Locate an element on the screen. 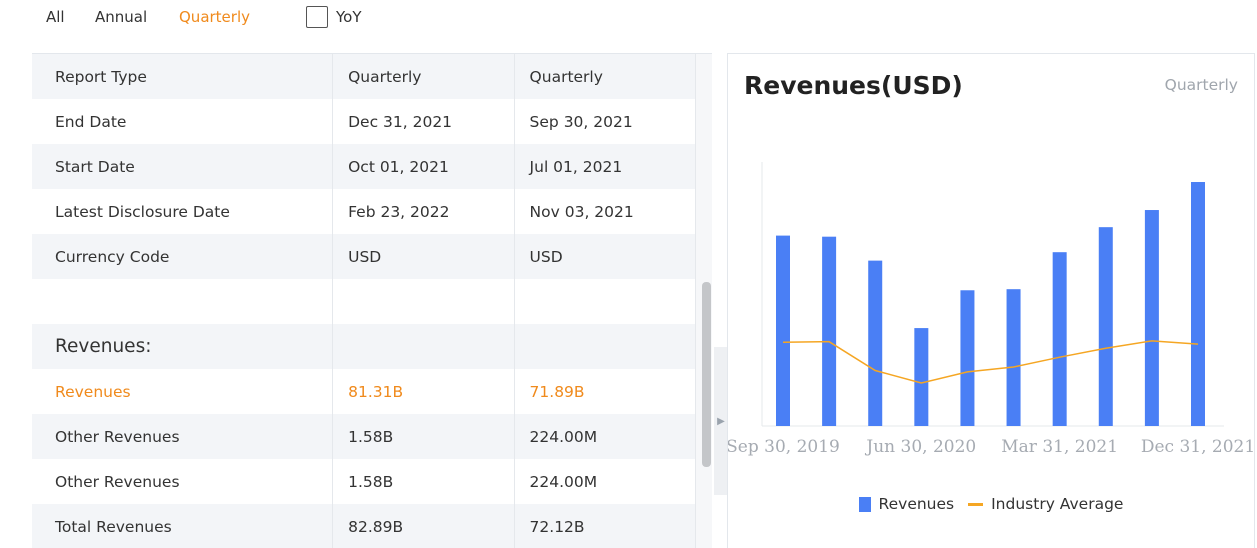 Image resolution: width=1257 pixels, height=548 pixels. row-value-text: 81.31B is located at coordinates (376, 391).